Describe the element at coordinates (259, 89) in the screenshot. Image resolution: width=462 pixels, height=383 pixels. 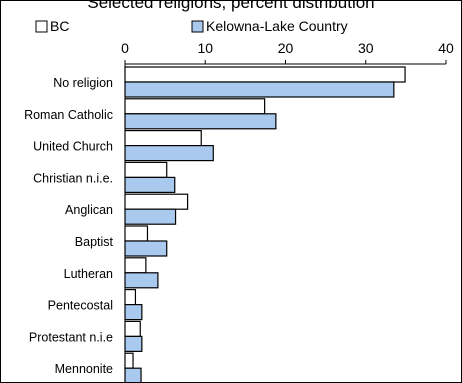
I see `bar-kelowna-lake-country-no-religion` at that location.